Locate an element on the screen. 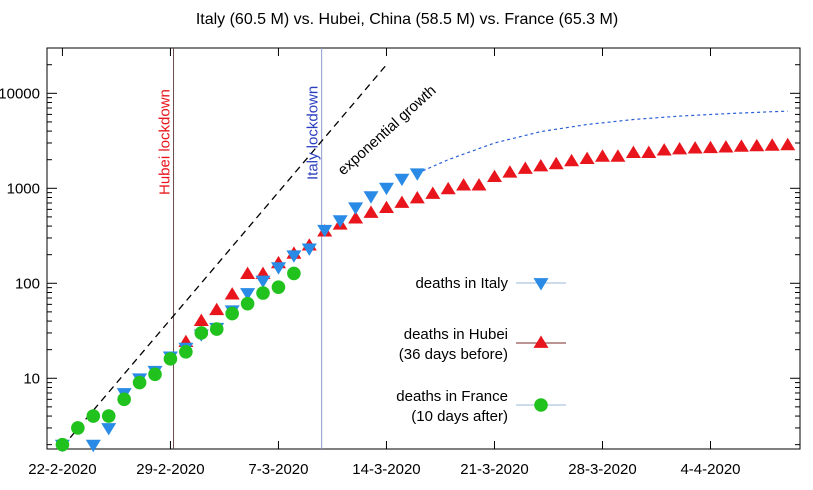 The image size is (813, 490). legend-label: deaths in Italy is located at coordinates (461, 283).